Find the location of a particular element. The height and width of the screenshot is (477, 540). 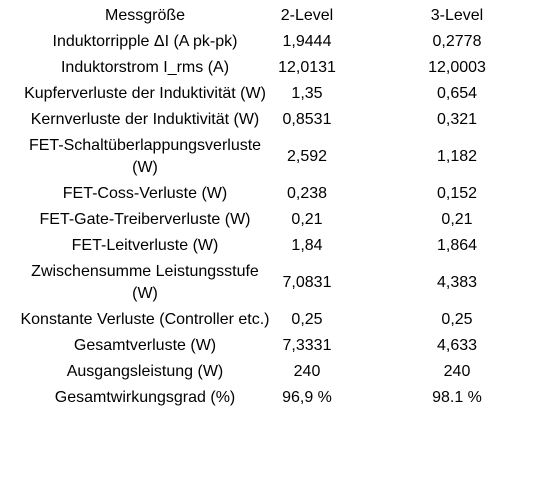

row-label: Kernverluste der Induktivität (W) is located at coordinates (145, 119).